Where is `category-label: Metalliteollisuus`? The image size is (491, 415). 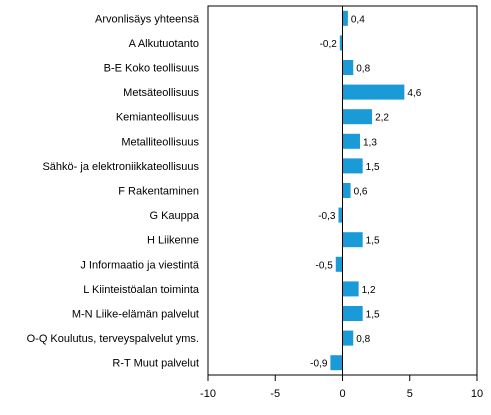
category-label: Metalliteollisuus is located at coordinates (160, 142).